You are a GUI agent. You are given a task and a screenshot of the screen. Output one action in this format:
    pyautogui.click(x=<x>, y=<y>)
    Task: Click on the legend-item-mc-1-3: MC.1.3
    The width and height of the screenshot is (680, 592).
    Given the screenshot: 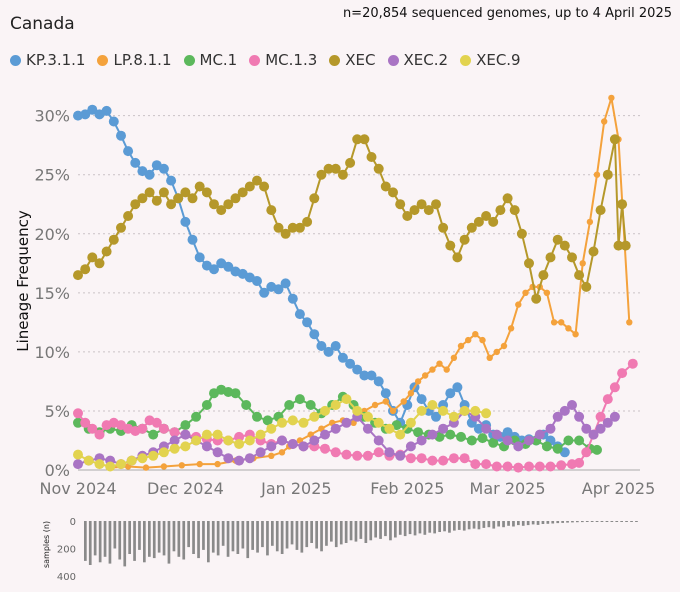 What is the action you would take?
    pyautogui.click(x=283, y=60)
    